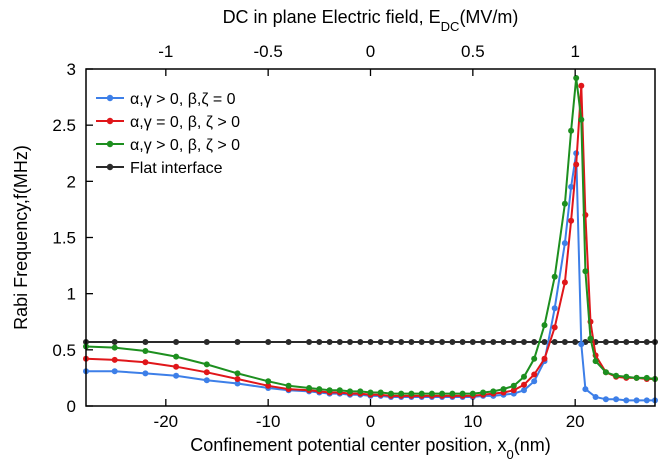 This screenshot has height=469, width=666. I want to click on top-x-axis-title: DC in plane Electric field, EDC(MV/m), so click(371, 20).